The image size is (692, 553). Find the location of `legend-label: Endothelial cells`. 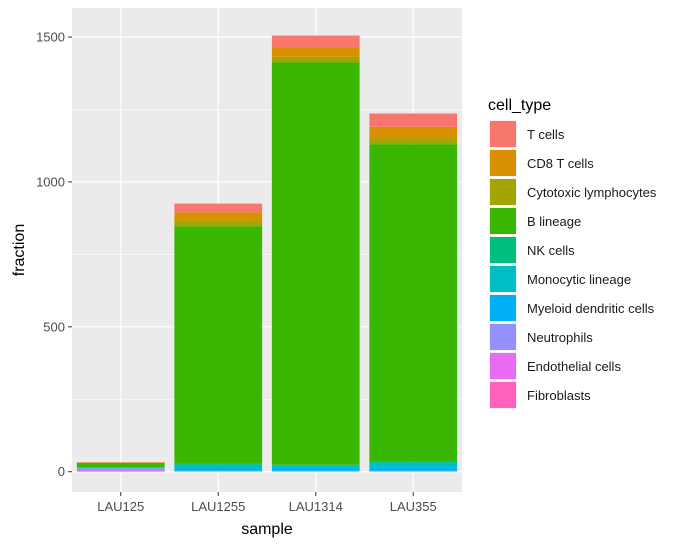

legend-label: Endothelial cells is located at coordinates (574, 366).